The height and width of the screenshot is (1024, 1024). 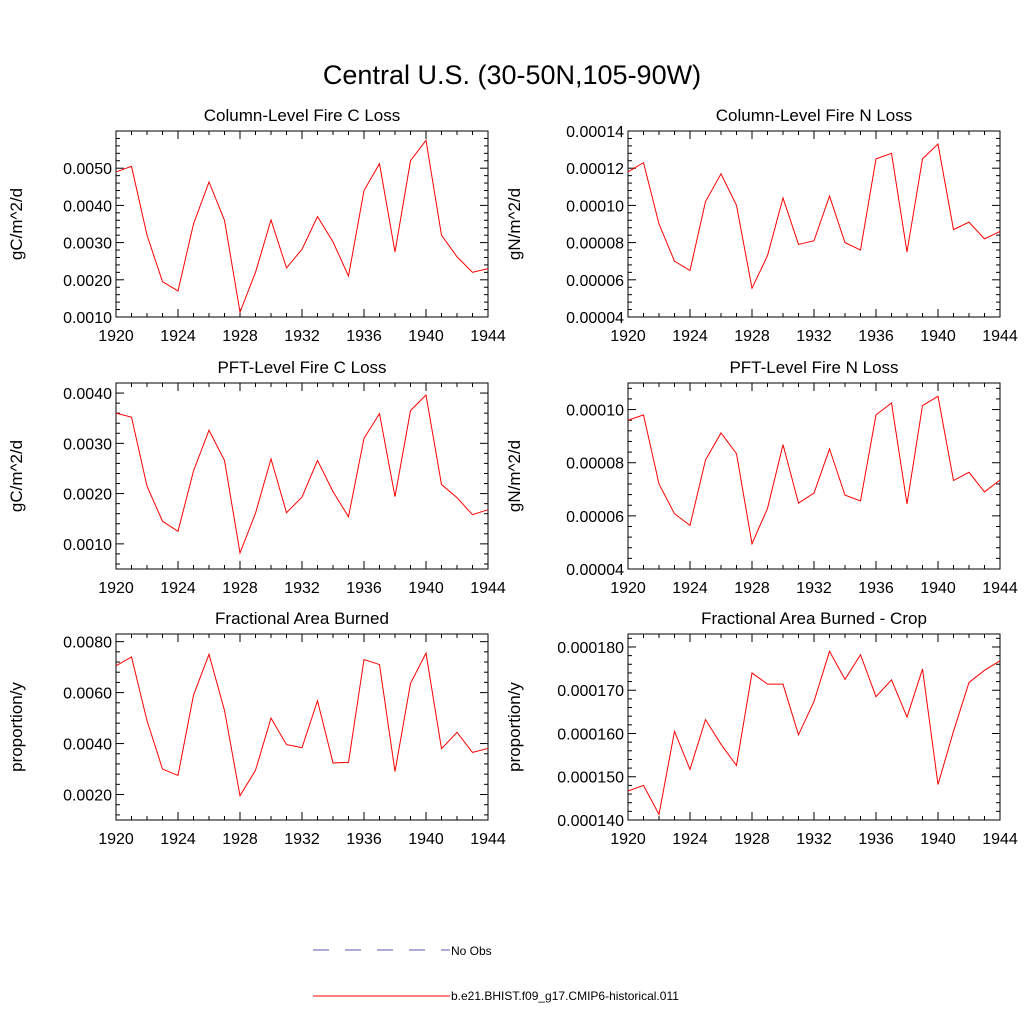 I want to click on legend-label-obs: No Obs, so click(x=471, y=951).